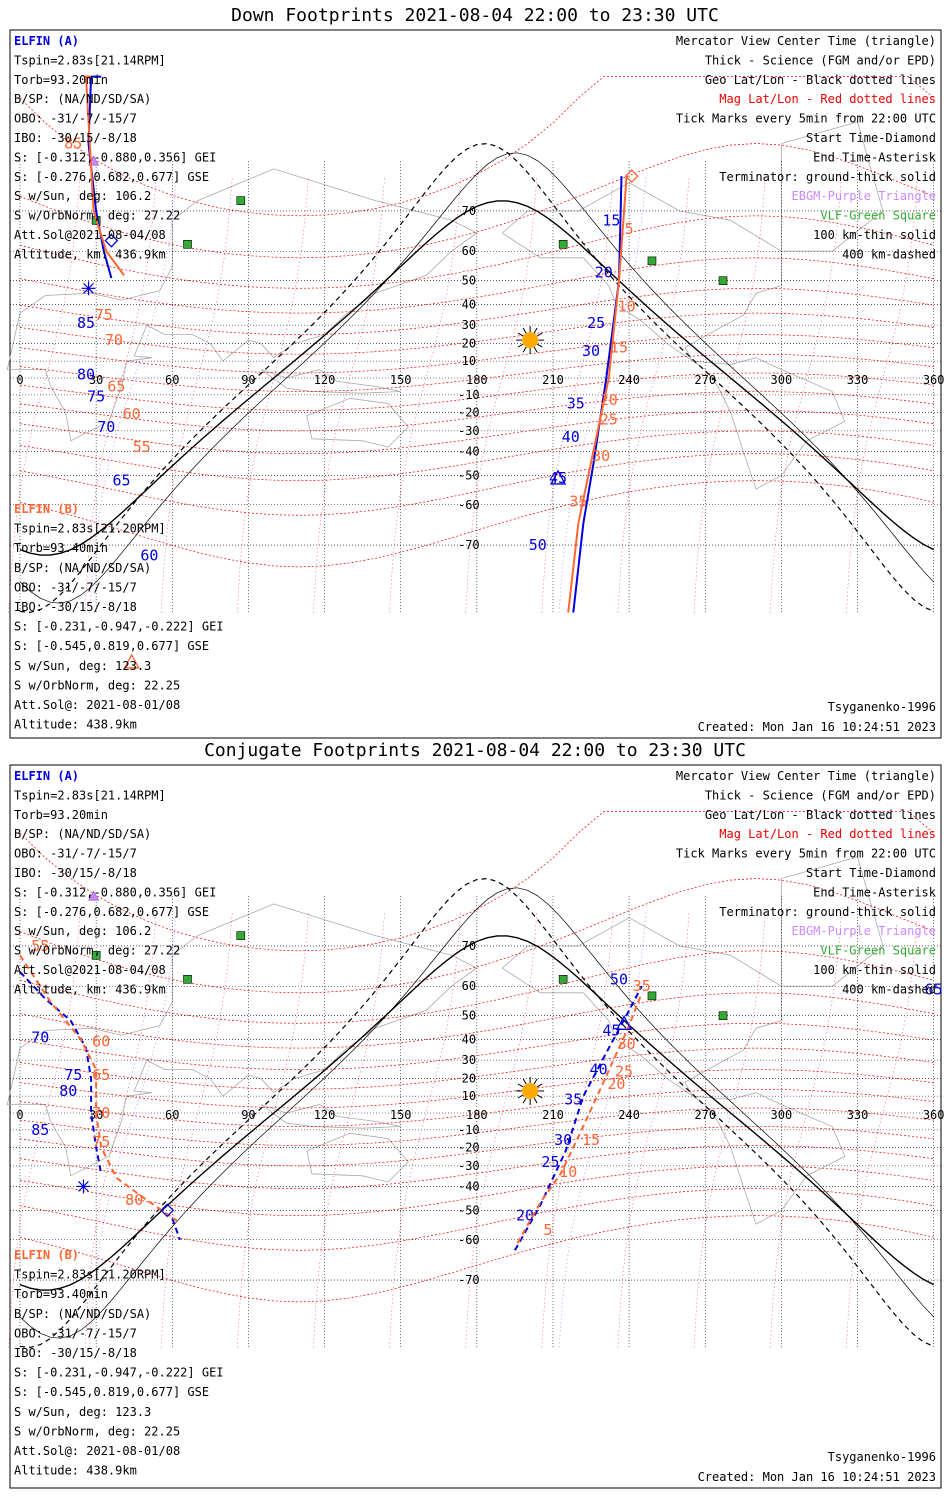 The height and width of the screenshot is (1500, 950). Describe the element at coordinates (827, 177) in the screenshot. I see `legend-line: Terminator: ground-thick solid` at that location.